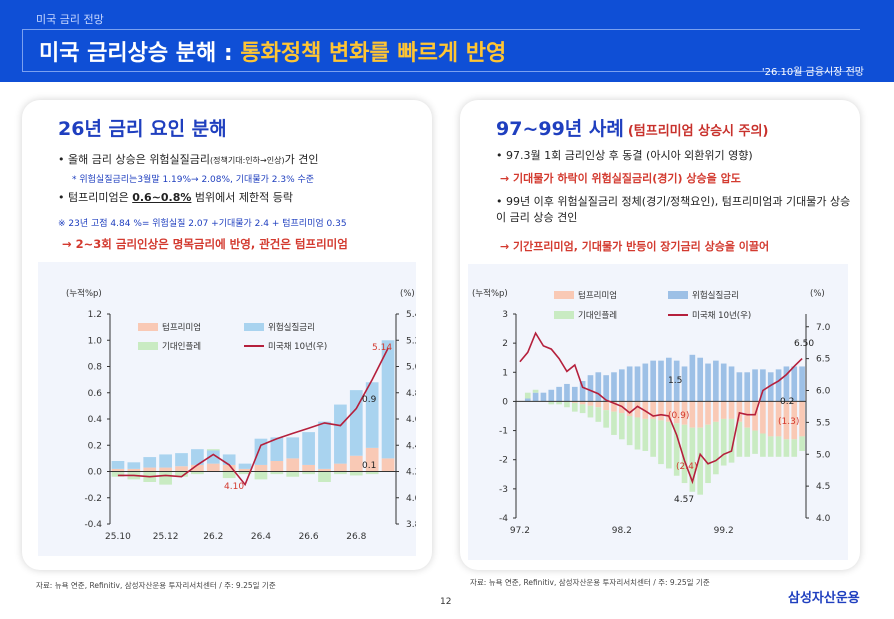 The width and height of the screenshot is (894, 619). What do you see at coordinates (188, 160) in the screenshot?
I see `left-bullet-1: • 올해 금리 상승은 위험실질금리(정책기대:인하→인상)가 견인` at bounding box center [188, 160].